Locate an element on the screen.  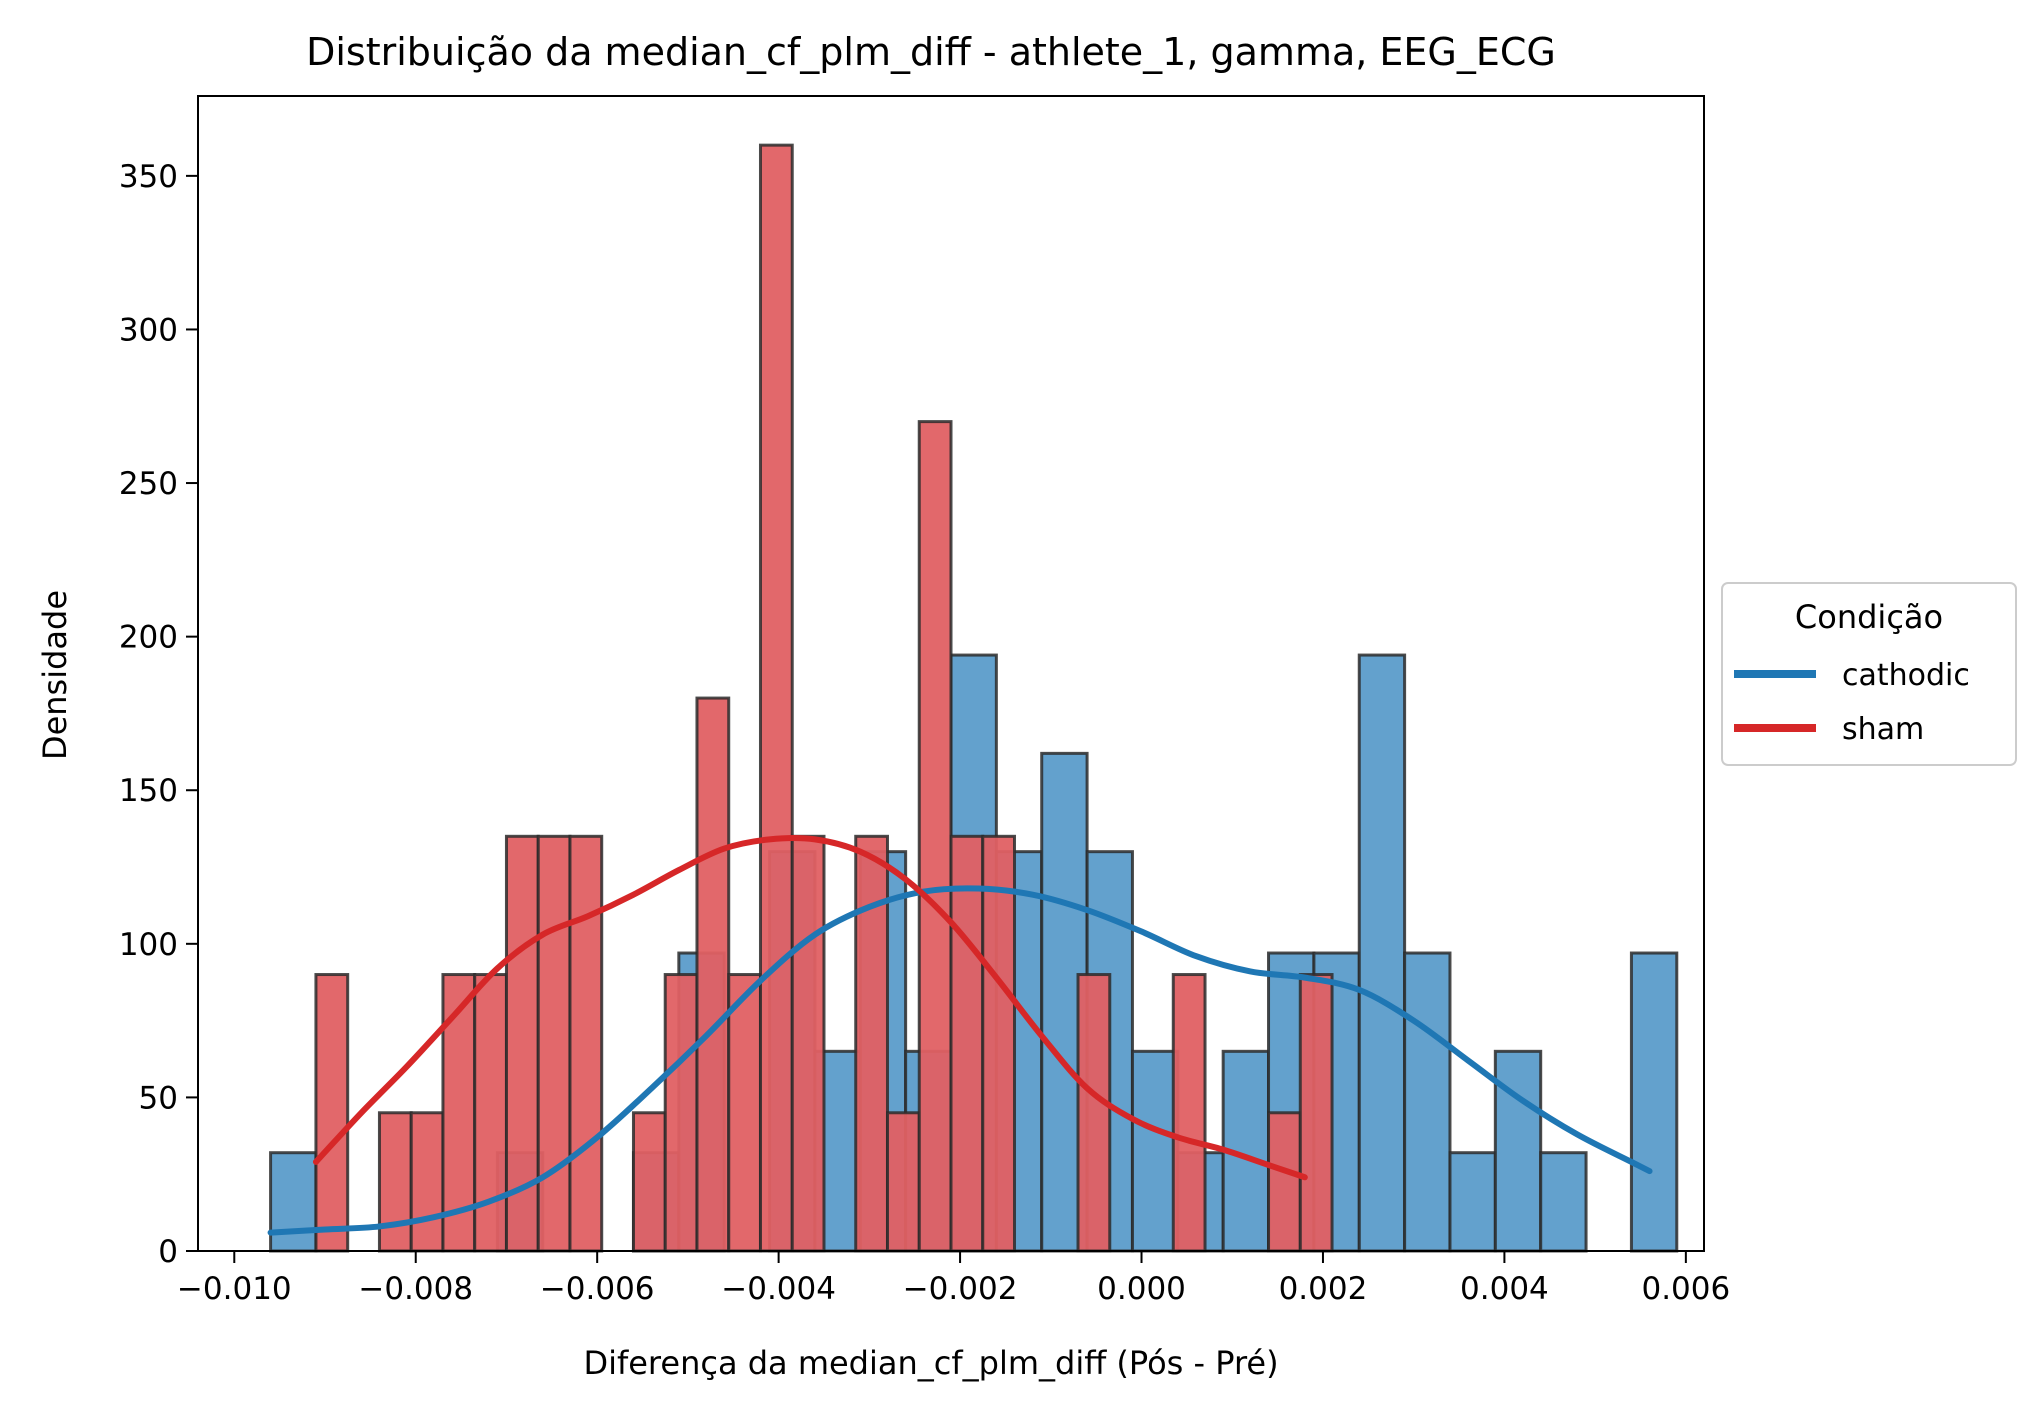
x-tick-label: −0.008 is located at coordinates (415, 1289).